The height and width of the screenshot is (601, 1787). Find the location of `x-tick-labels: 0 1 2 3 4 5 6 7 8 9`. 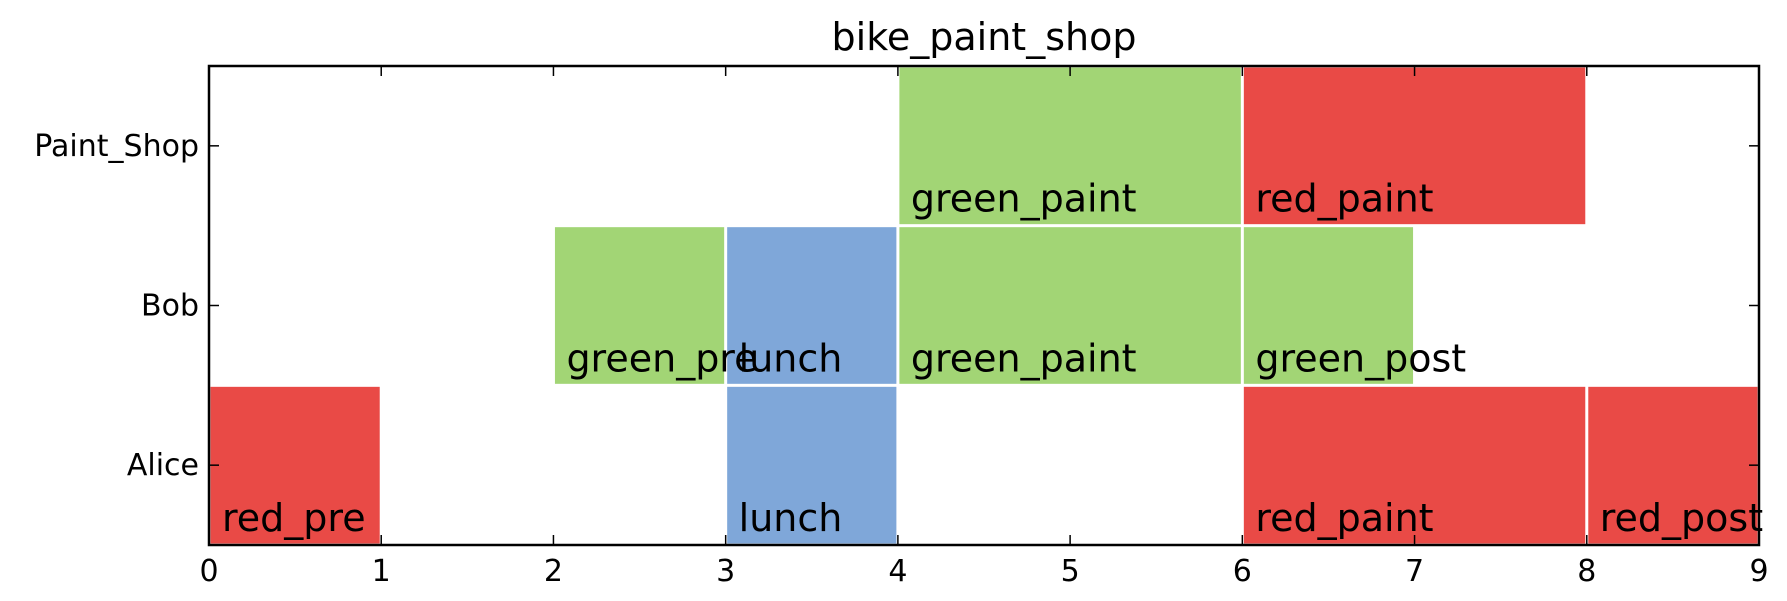

x-tick-labels: 0 1 2 3 4 5 6 7 8 9 is located at coordinates (983, 571).